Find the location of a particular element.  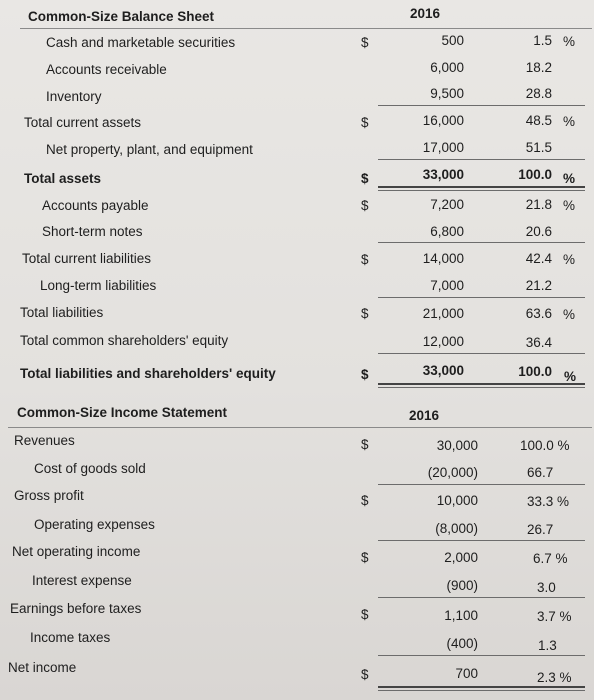

amount: 10,000 is located at coordinates (457, 500).